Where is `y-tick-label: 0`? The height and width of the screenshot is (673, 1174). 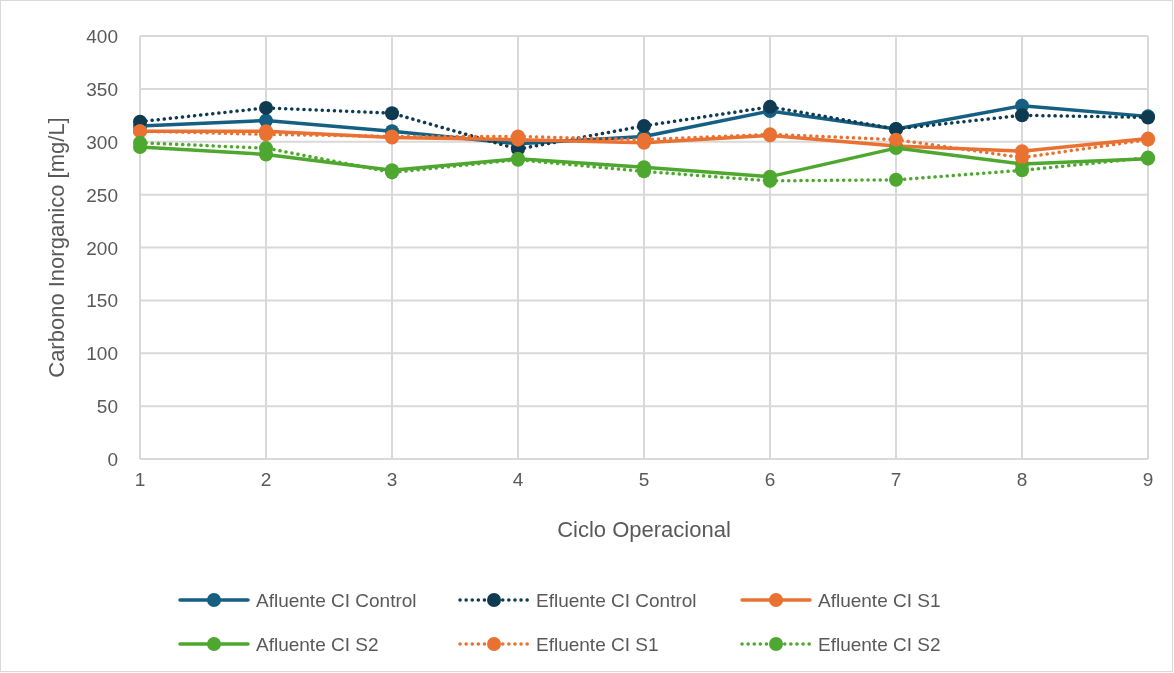
y-tick-label: 0 is located at coordinates (112, 459).